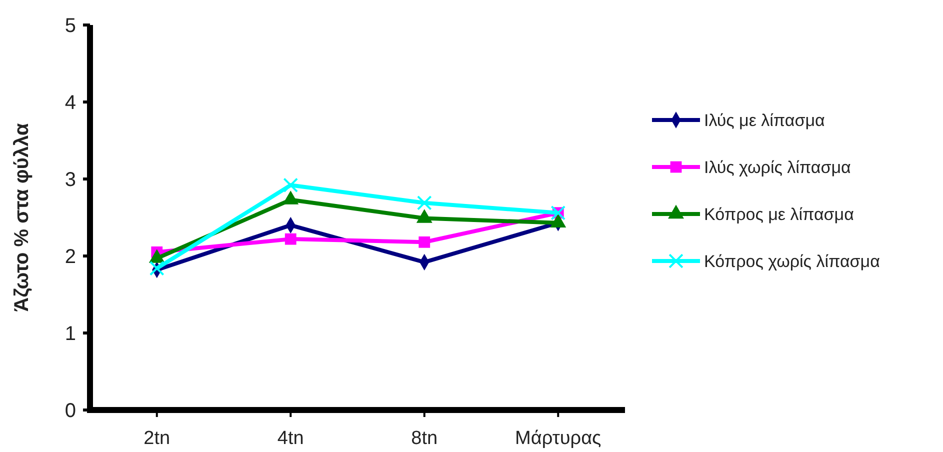 The image size is (943, 452). I want to click on legend-label: Ιλύς χωρίς λίπασμα, so click(778, 167).